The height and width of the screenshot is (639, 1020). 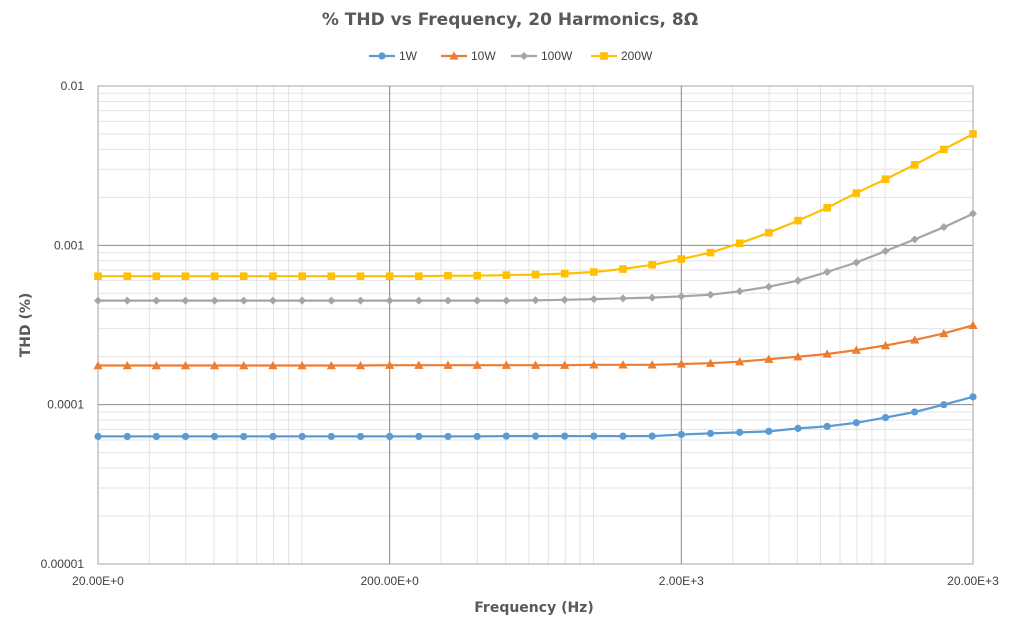 What do you see at coordinates (69, 245) in the screenshot?
I see `y-tick-label: 0.001` at bounding box center [69, 245].